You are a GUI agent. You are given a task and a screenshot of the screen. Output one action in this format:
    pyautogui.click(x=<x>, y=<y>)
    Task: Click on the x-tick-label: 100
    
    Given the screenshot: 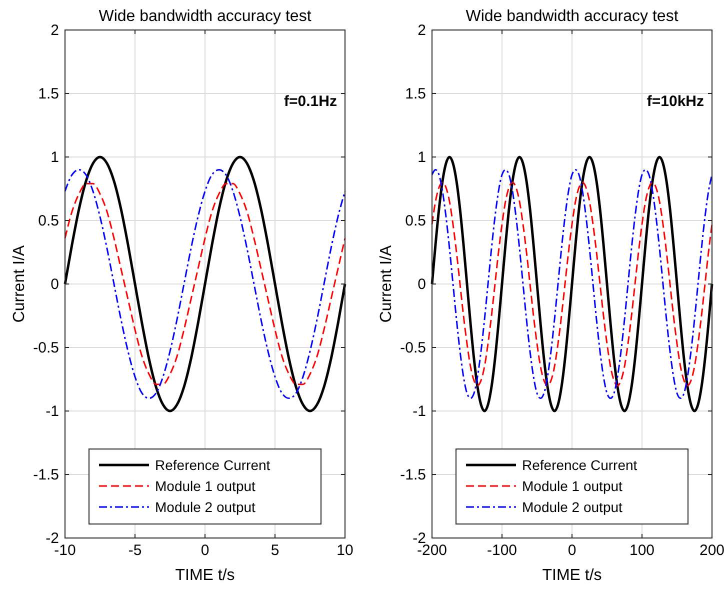 What is the action you would take?
    pyautogui.click(x=642, y=550)
    